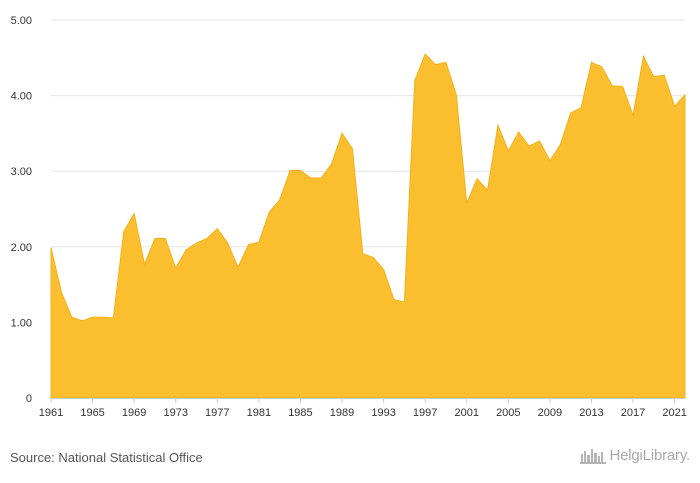 The image size is (700, 483). Describe the element at coordinates (21, 172) in the screenshot. I see `y-tick-label: 3.00` at that location.